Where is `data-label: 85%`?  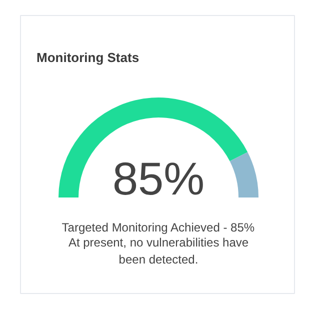 data-label: 85% is located at coordinates (158, 178).